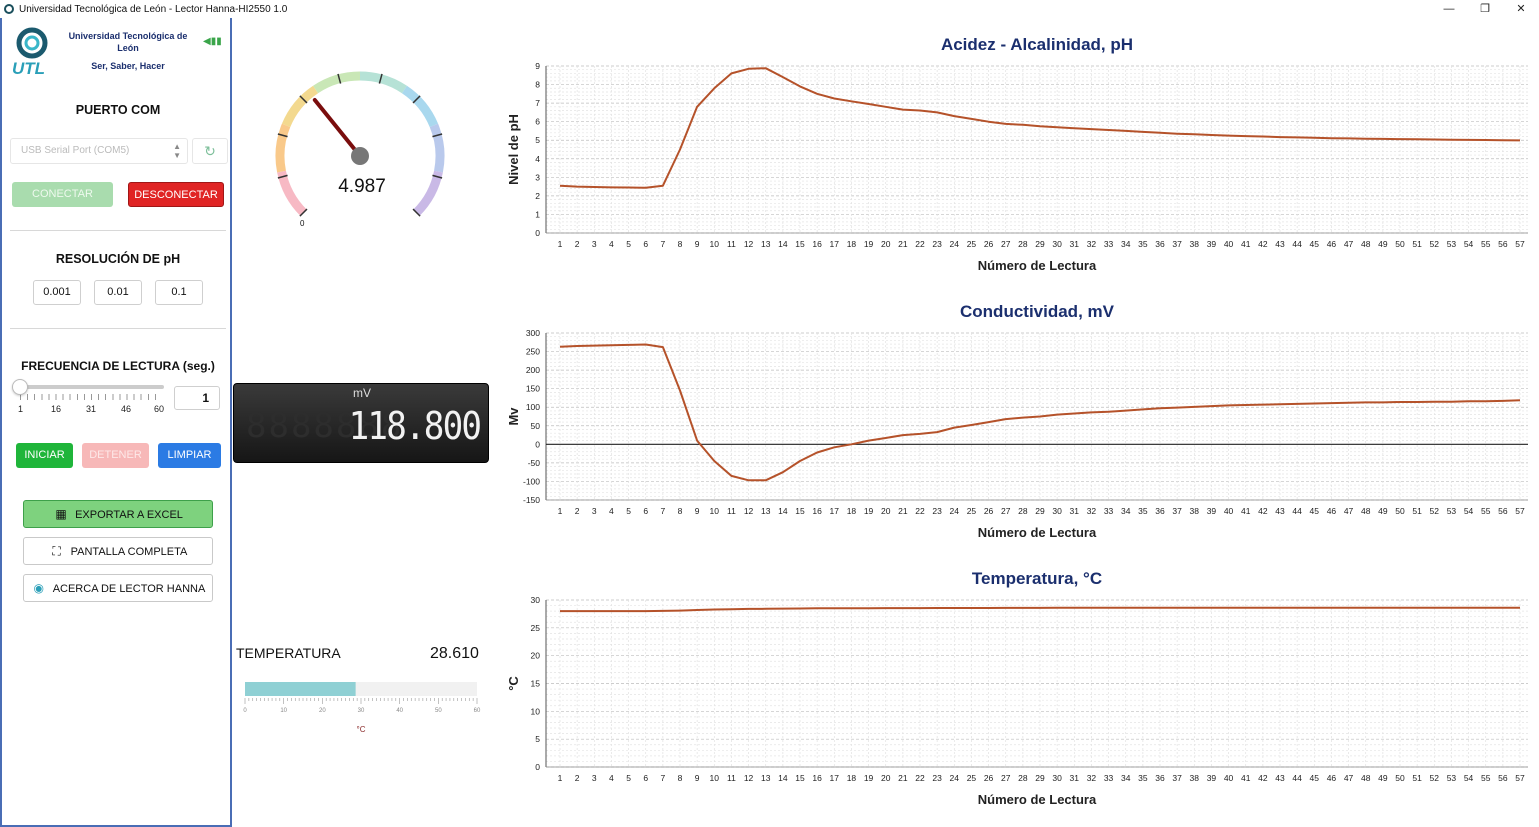 Image resolution: width=1539 pixels, height=827 pixels. What do you see at coordinates (537, 66) in the screenshot?
I see `y-tick-label: 9` at bounding box center [537, 66].